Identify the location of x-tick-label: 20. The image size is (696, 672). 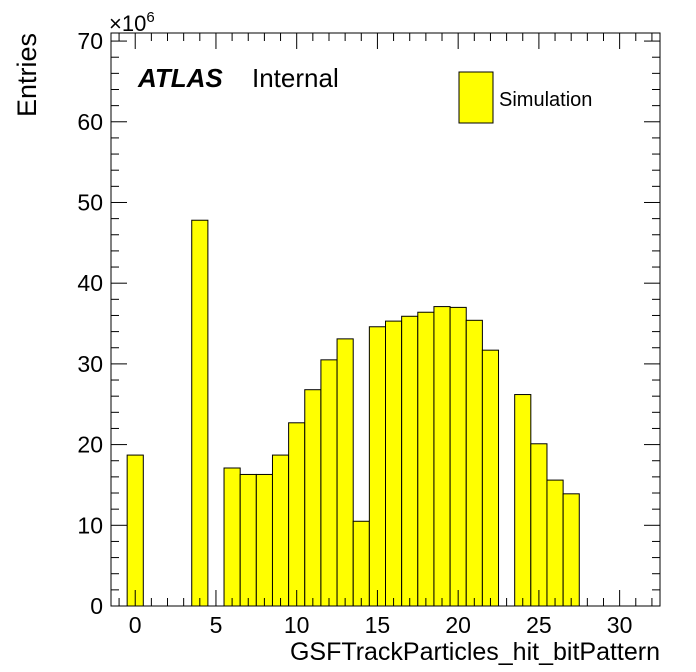
(458, 625).